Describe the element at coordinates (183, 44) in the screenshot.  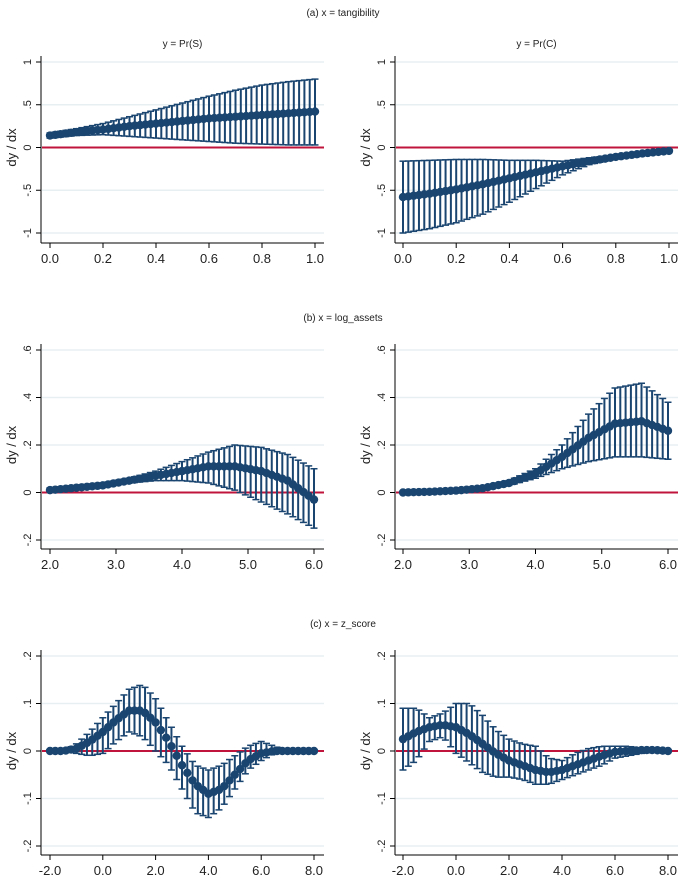
I see `panel-title: y = Pr(S)` at that location.